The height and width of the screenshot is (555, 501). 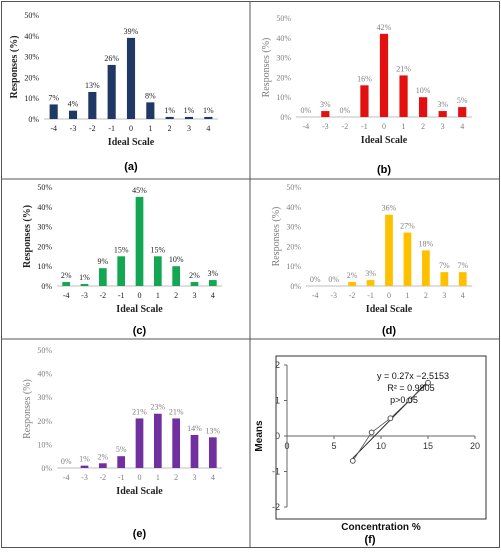 I want to click on y-tick-label: 2, so click(x=277, y=365).